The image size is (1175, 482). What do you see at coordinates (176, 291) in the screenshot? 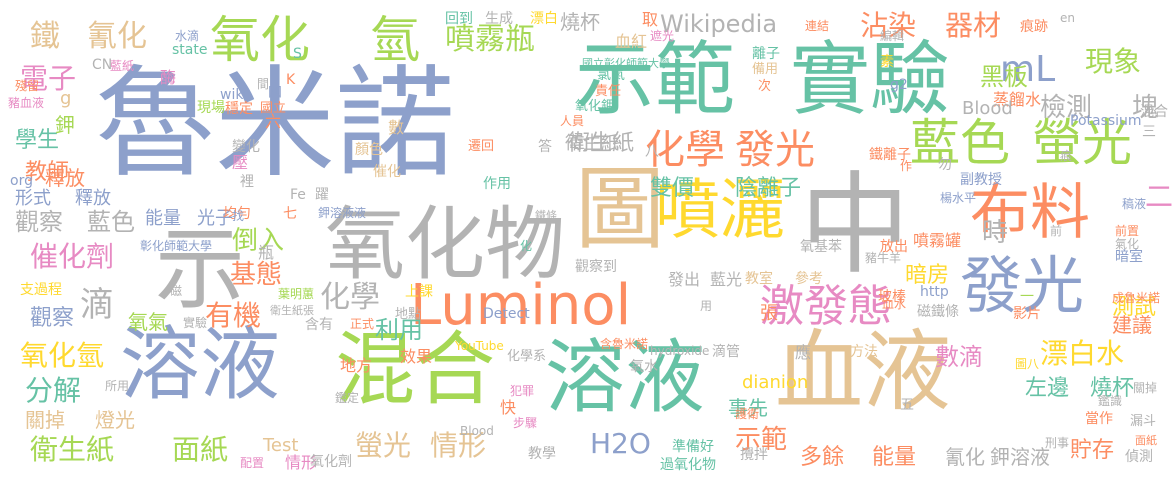
I see `cloud-word: 磁` at bounding box center [176, 291].